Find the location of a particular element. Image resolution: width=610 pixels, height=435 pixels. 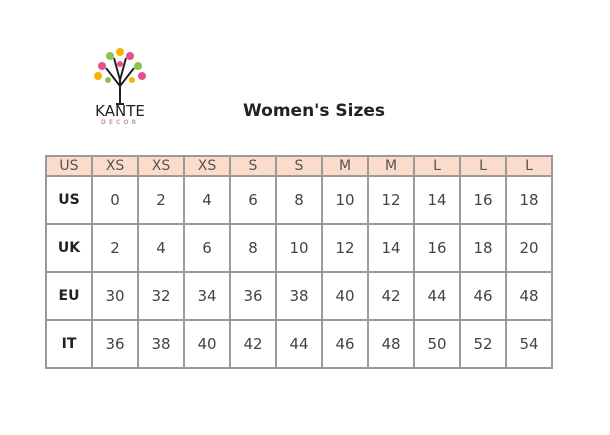

header-row: US XS XS XS S S M M L L L is located at coordinates (299, 166).